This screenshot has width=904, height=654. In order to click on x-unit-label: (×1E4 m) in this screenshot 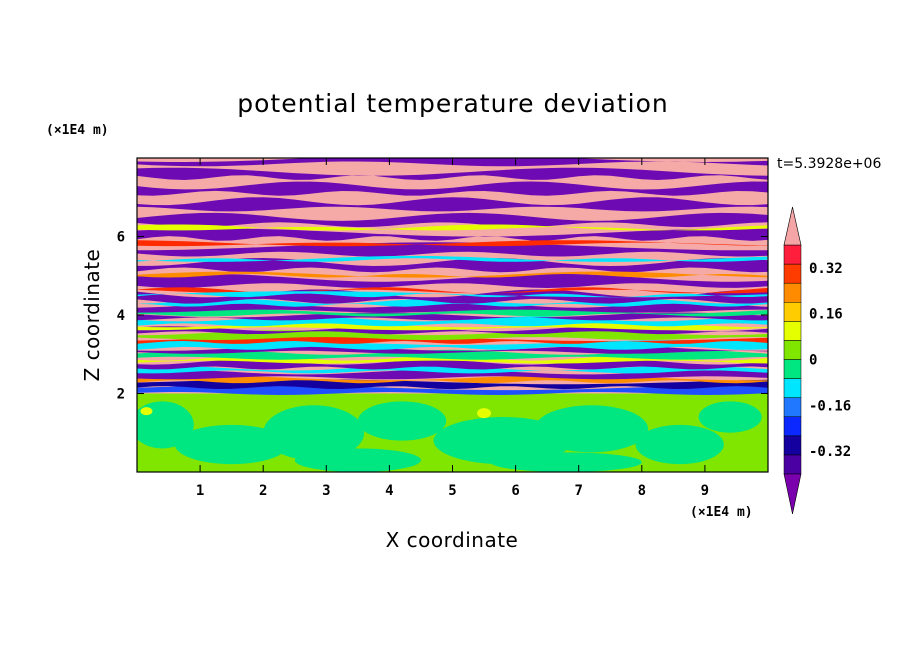, I will do `click(721, 512)`.